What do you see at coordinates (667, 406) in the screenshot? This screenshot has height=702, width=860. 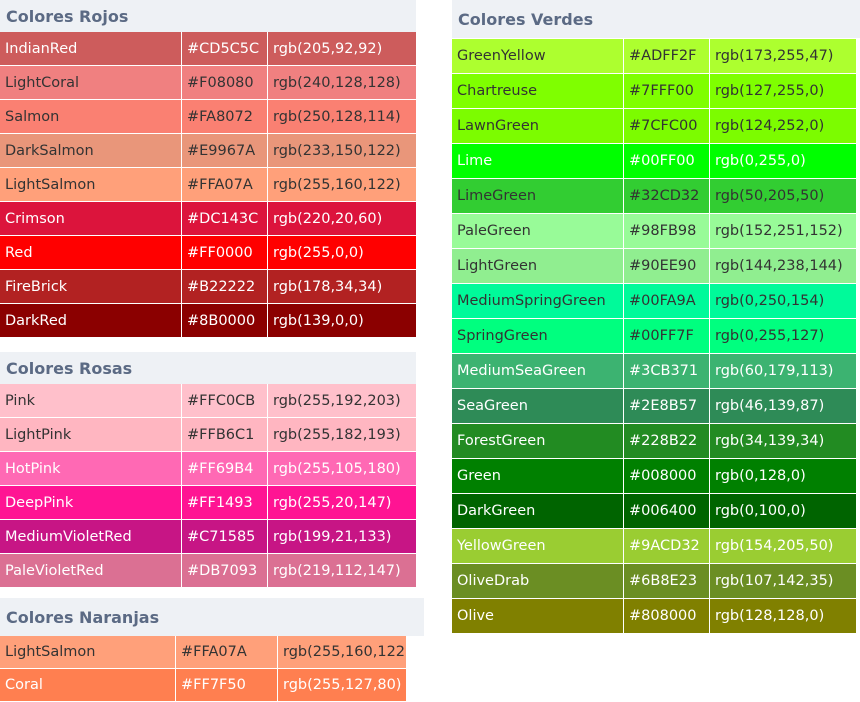 I see `color-hex-cell: #2E8B57` at bounding box center [667, 406].